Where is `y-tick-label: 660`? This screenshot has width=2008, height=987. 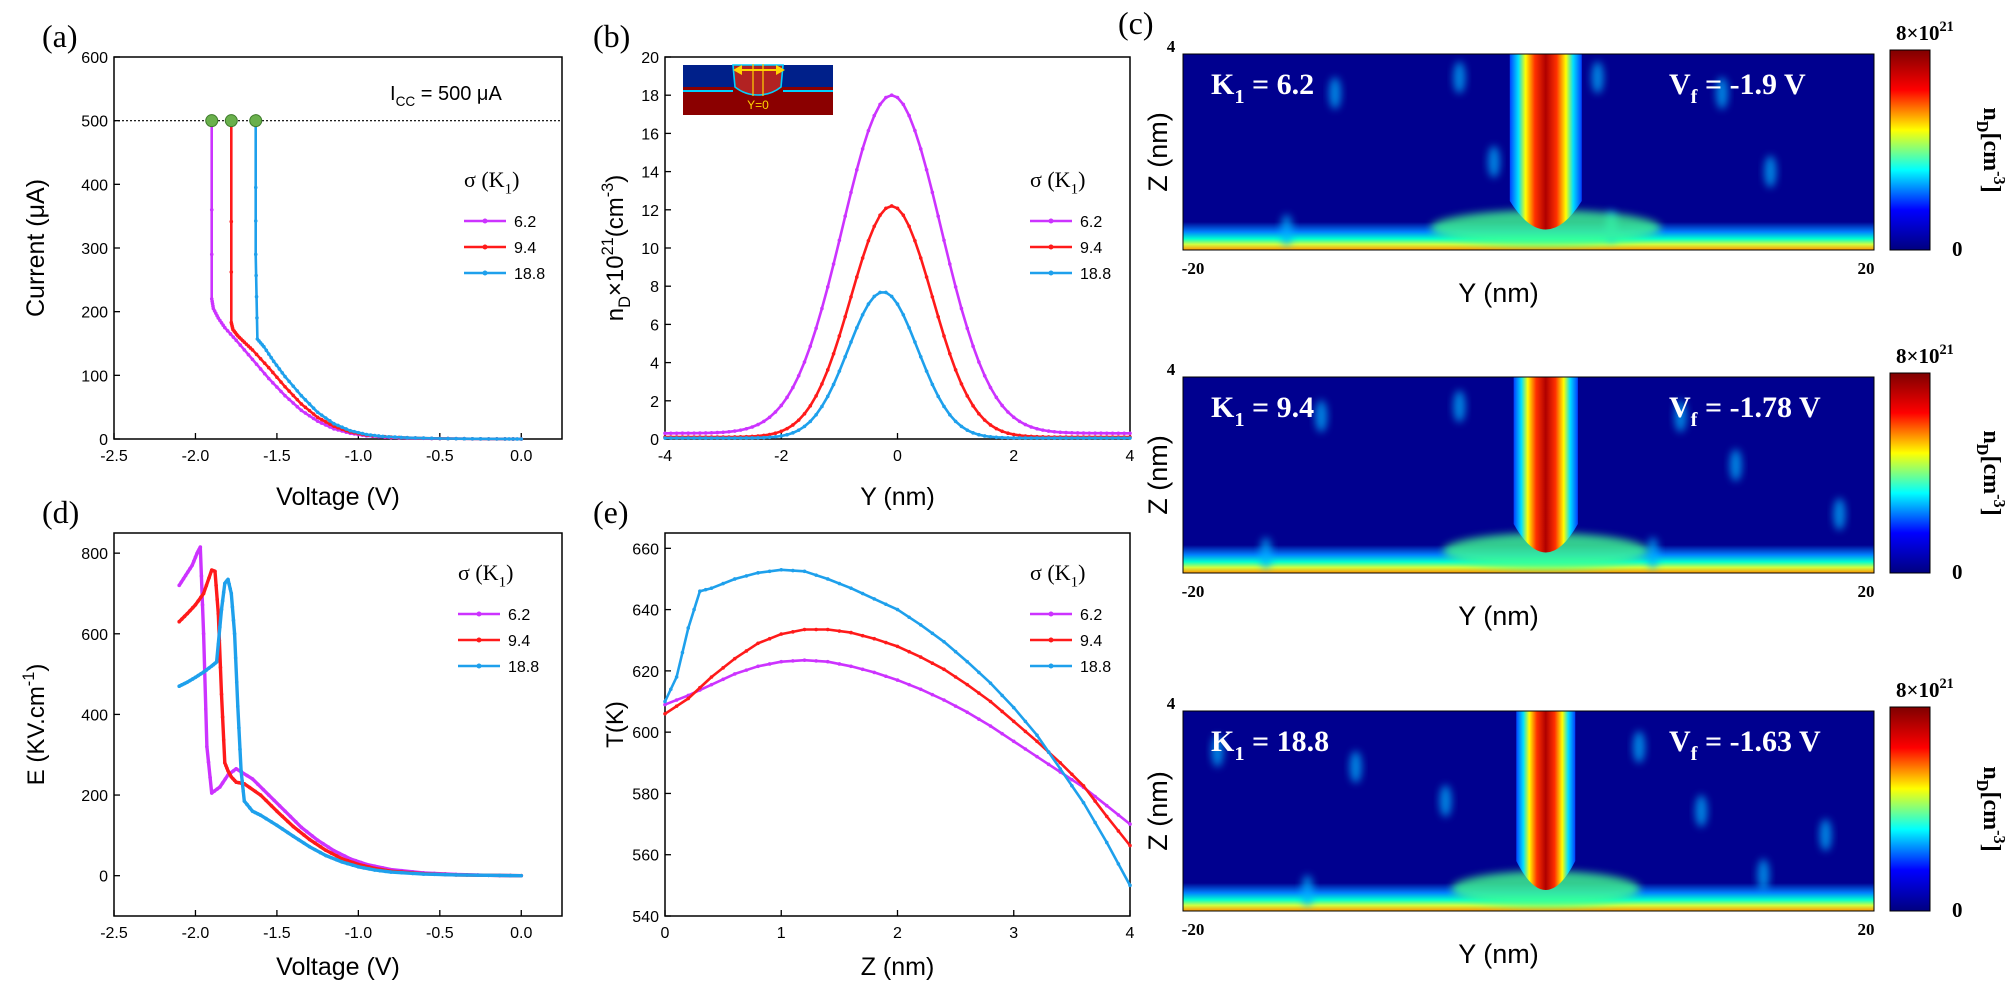 y-tick-label: 660 is located at coordinates (645, 549).